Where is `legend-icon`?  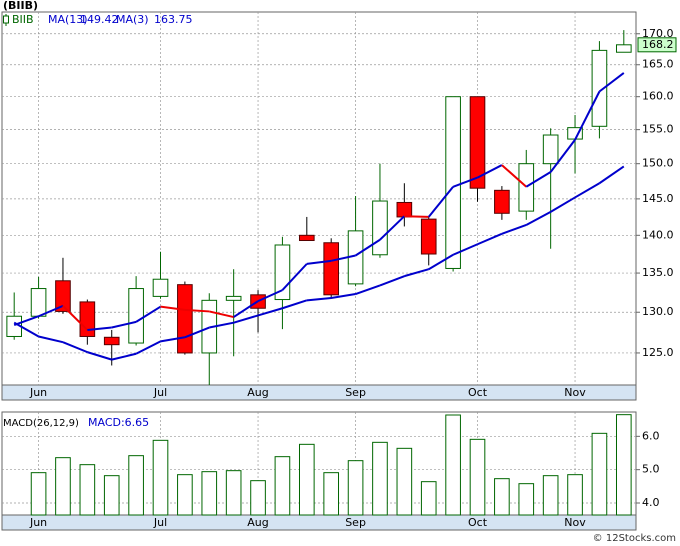 legend-icon is located at coordinates (6, 19).